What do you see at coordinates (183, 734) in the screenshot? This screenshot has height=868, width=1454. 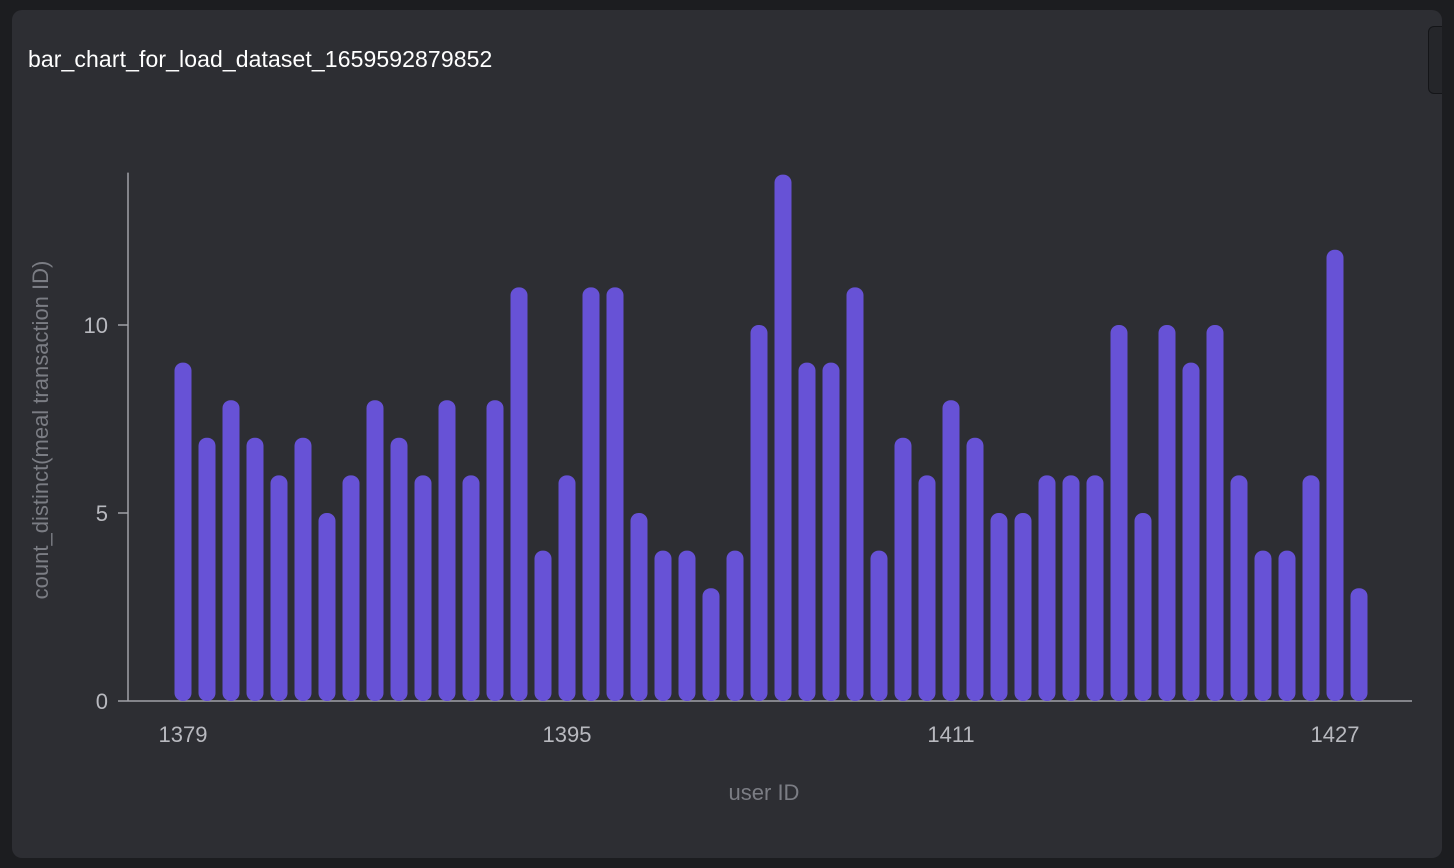 I see `x-tick-label: 1379` at bounding box center [183, 734].